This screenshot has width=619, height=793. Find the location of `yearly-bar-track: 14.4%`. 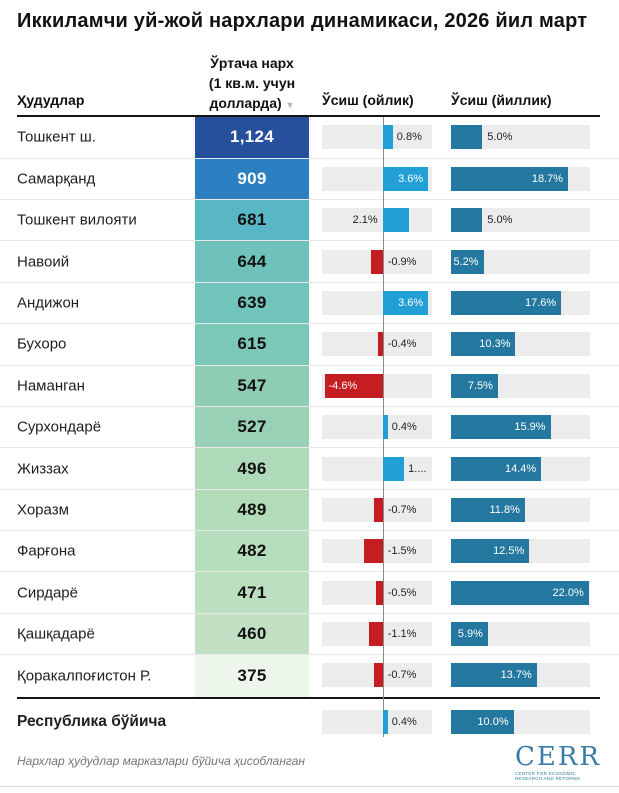

yearly-bar-track: 14.4% is located at coordinates (520, 468).